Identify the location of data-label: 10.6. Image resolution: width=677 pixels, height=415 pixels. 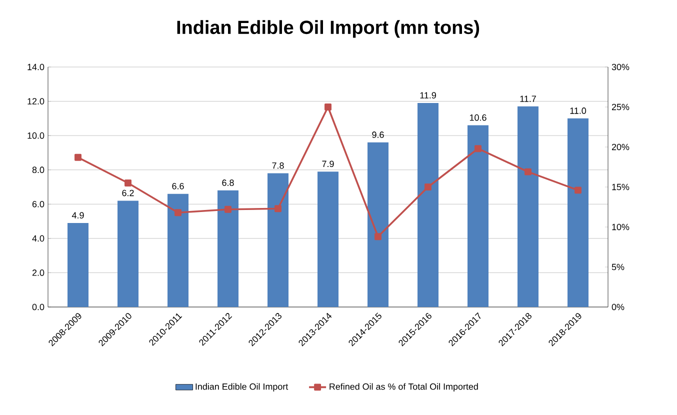
(478, 117).